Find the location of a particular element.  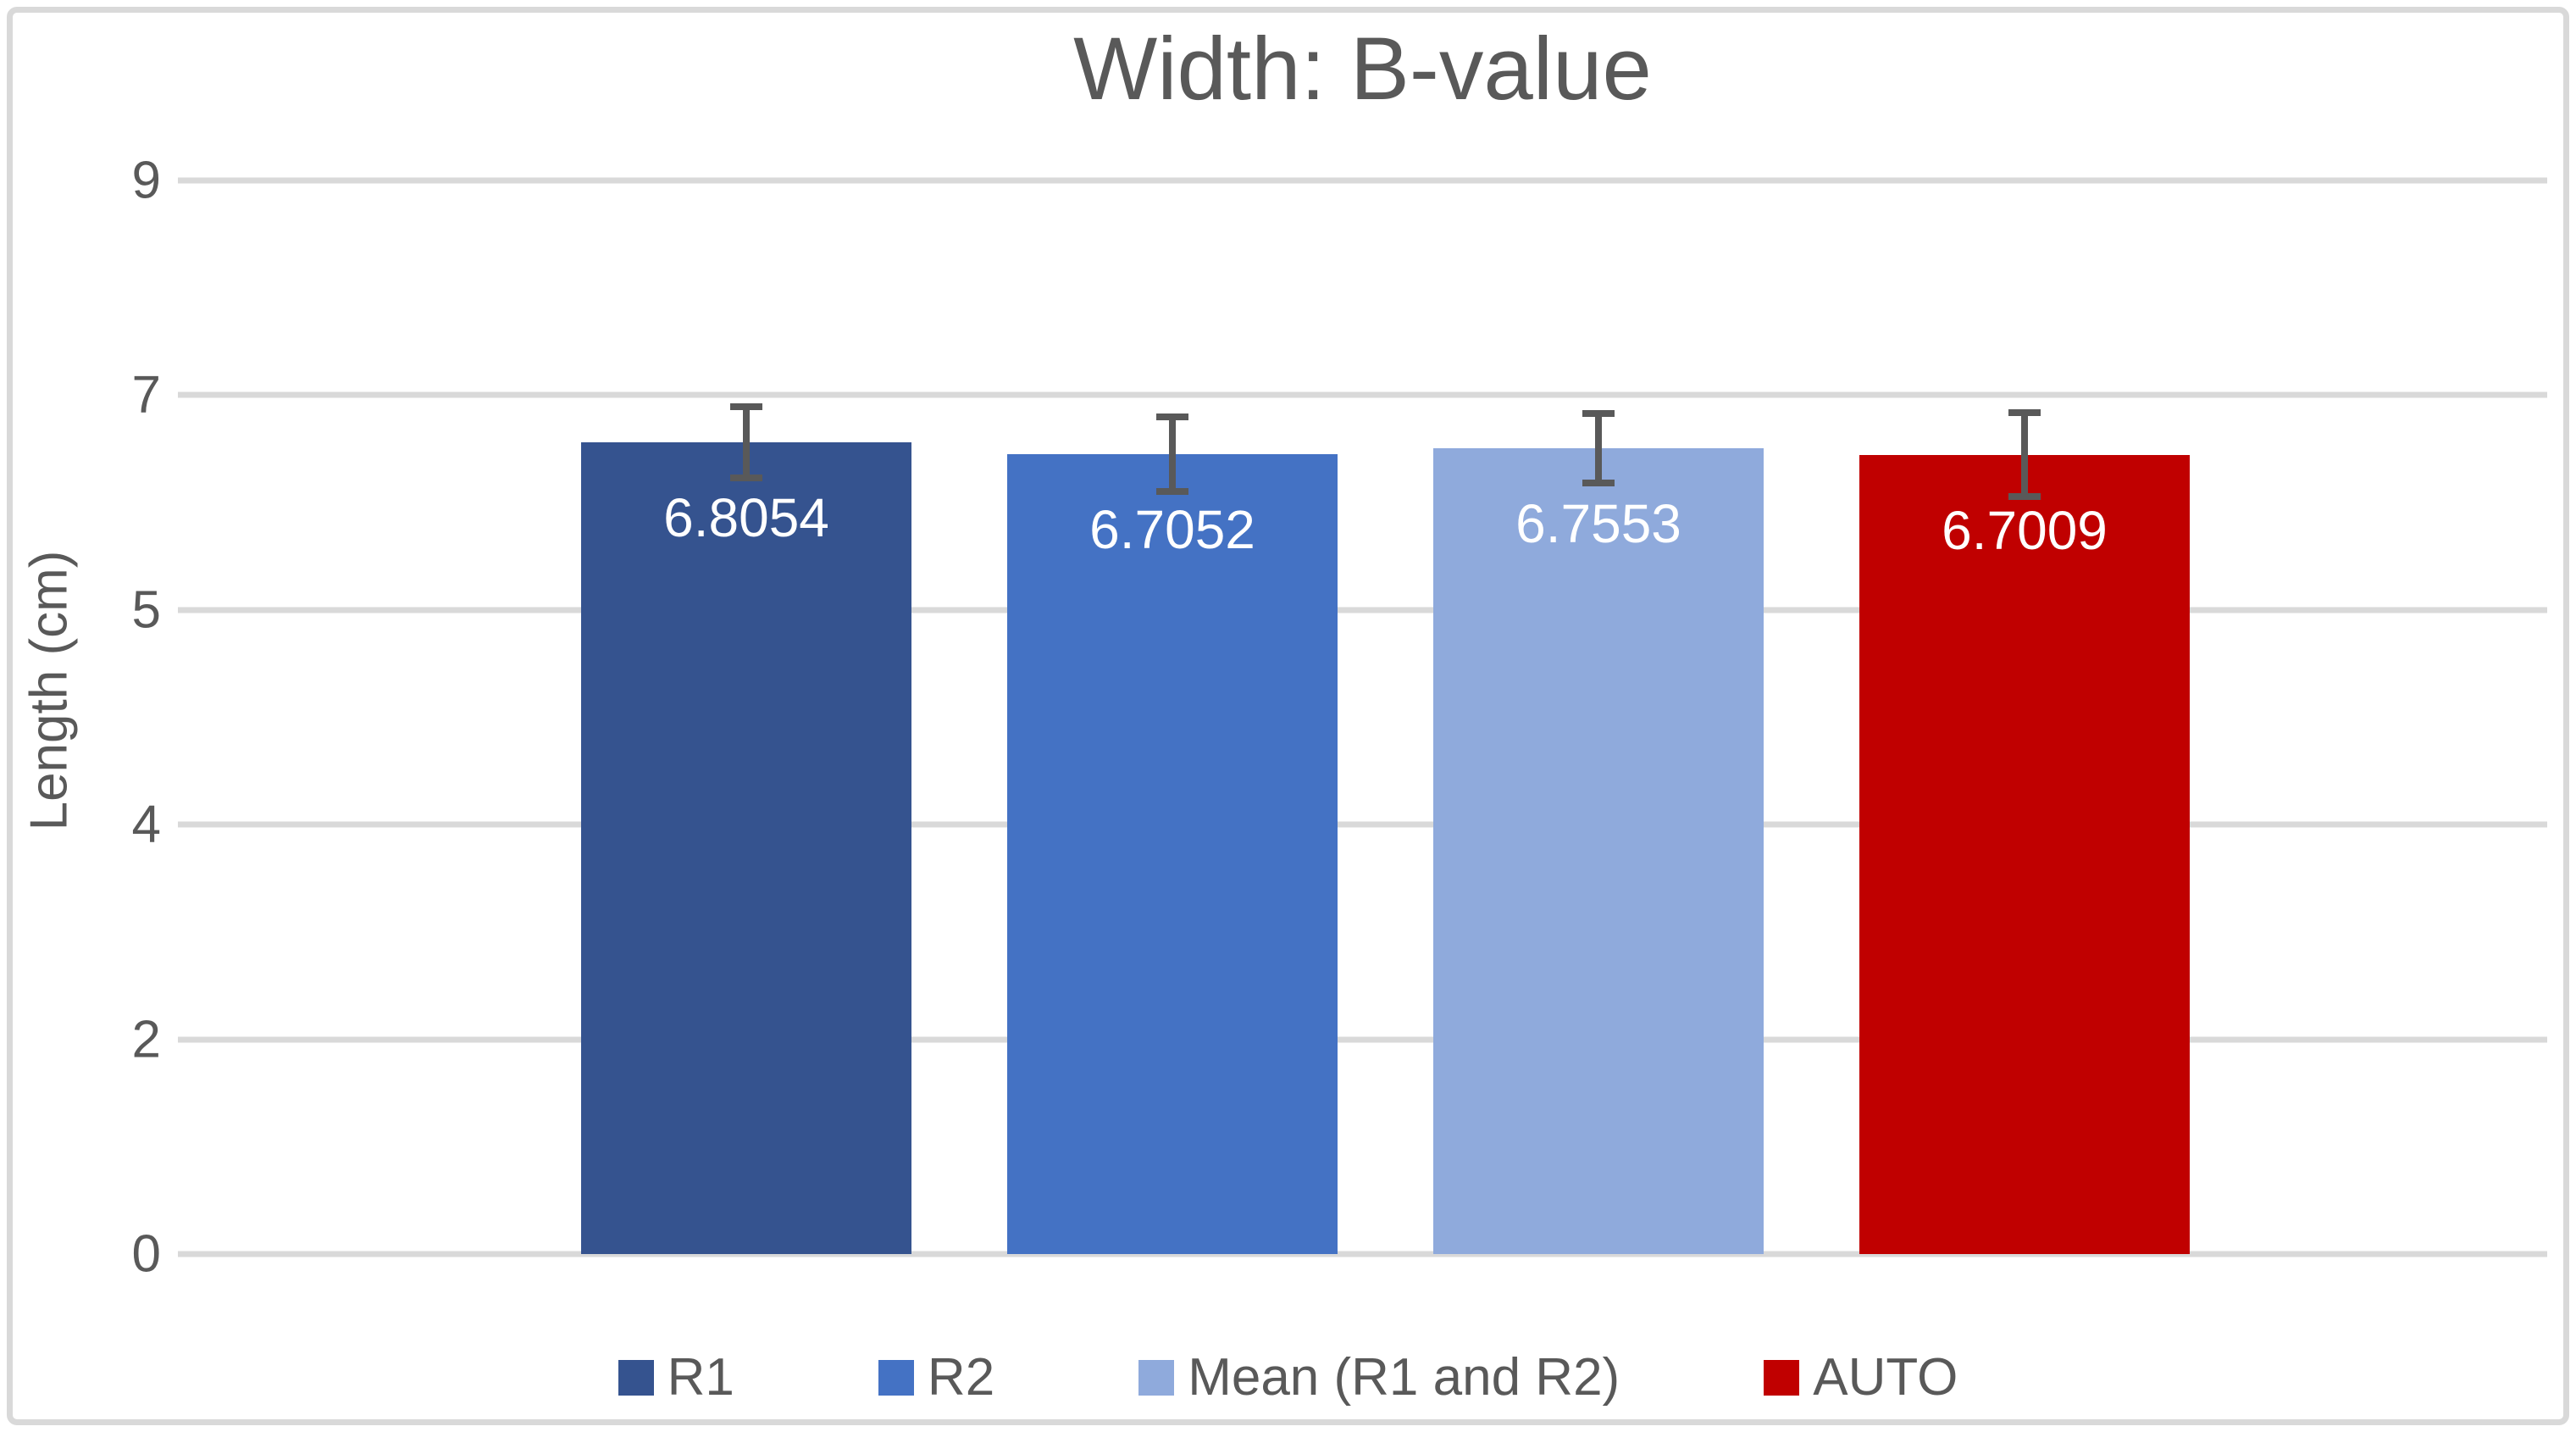

bar-value-label: 6.8054 is located at coordinates (746, 517).